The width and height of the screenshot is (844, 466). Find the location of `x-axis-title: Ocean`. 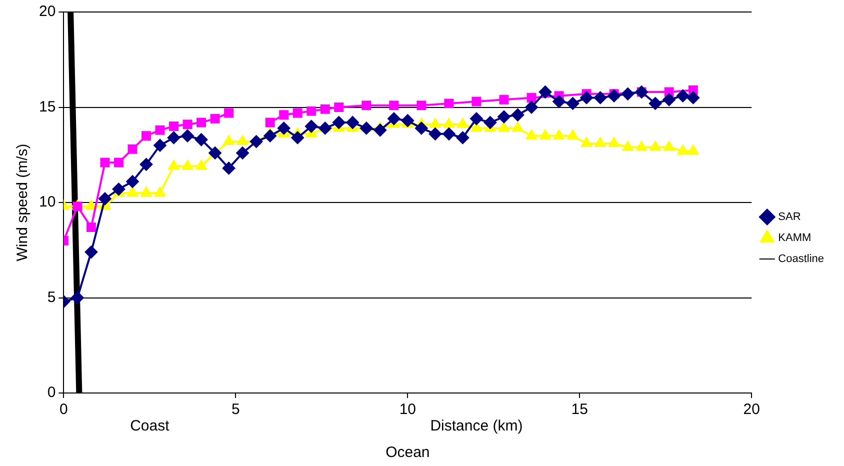

x-axis-title: Ocean is located at coordinates (408, 453).